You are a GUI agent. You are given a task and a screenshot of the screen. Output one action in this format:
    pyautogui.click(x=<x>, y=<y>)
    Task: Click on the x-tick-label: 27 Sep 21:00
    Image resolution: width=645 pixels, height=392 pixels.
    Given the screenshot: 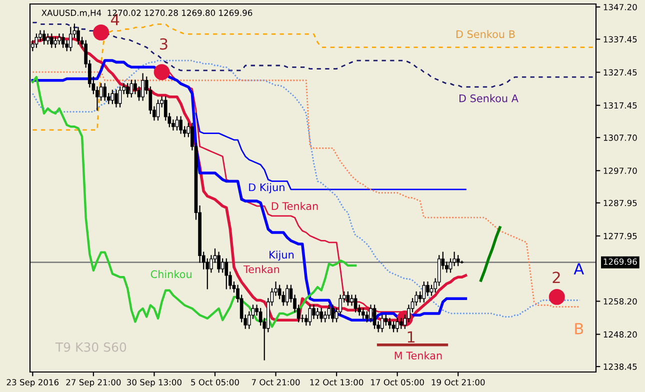 What is the action you would take?
    pyautogui.click(x=93, y=383)
    